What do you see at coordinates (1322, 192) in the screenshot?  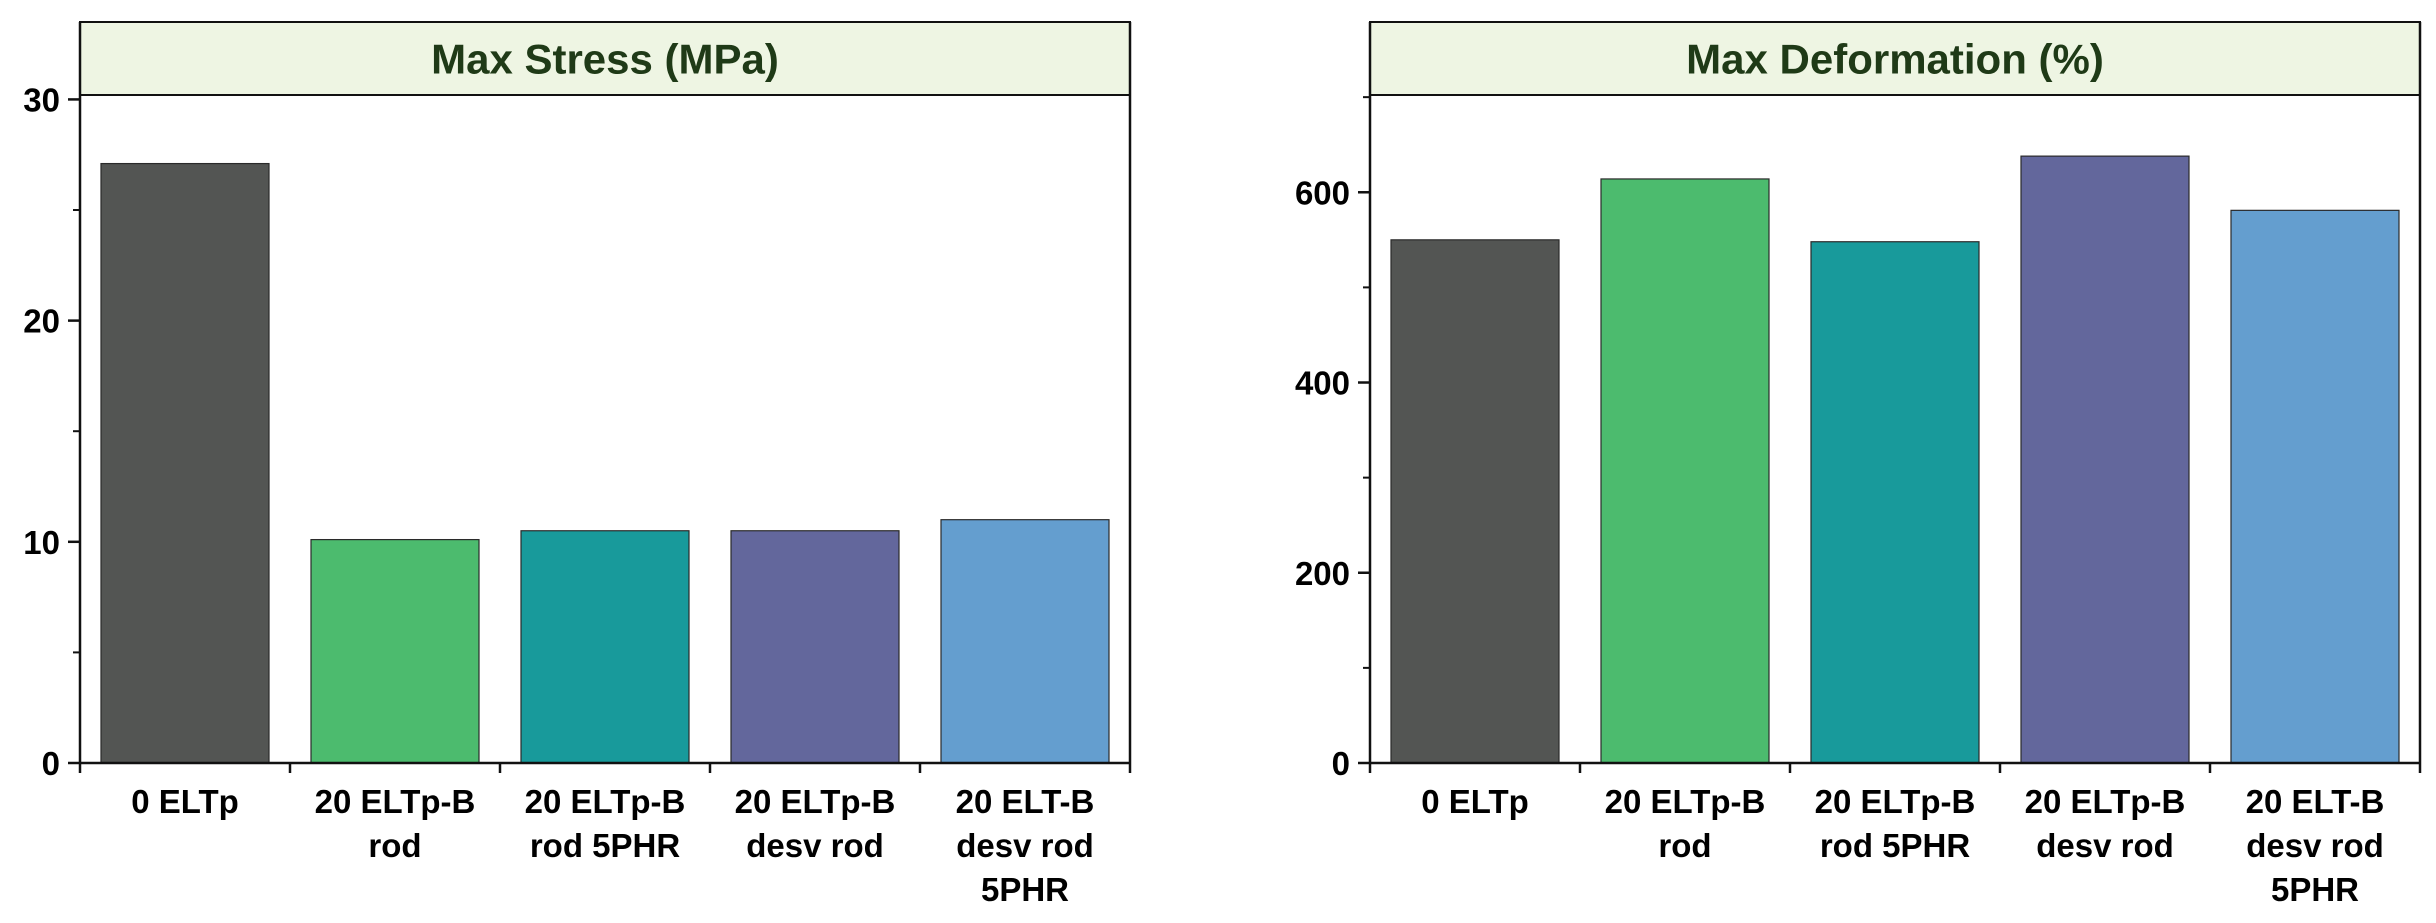 I see `y-tick-label: 600` at bounding box center [1322, 192].